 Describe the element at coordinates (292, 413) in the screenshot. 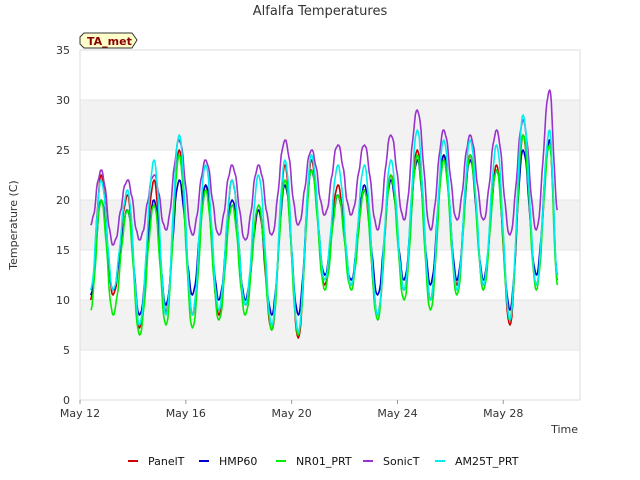

I see `x-tick-label: May 20` at that location.